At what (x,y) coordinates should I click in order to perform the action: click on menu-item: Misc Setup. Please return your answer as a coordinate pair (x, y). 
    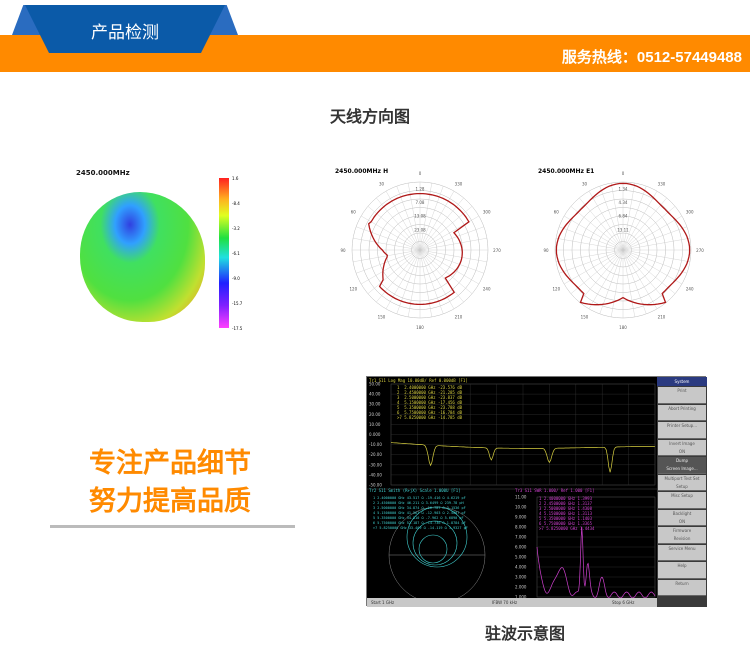
    Looking at the image, I should click on (682, 500).